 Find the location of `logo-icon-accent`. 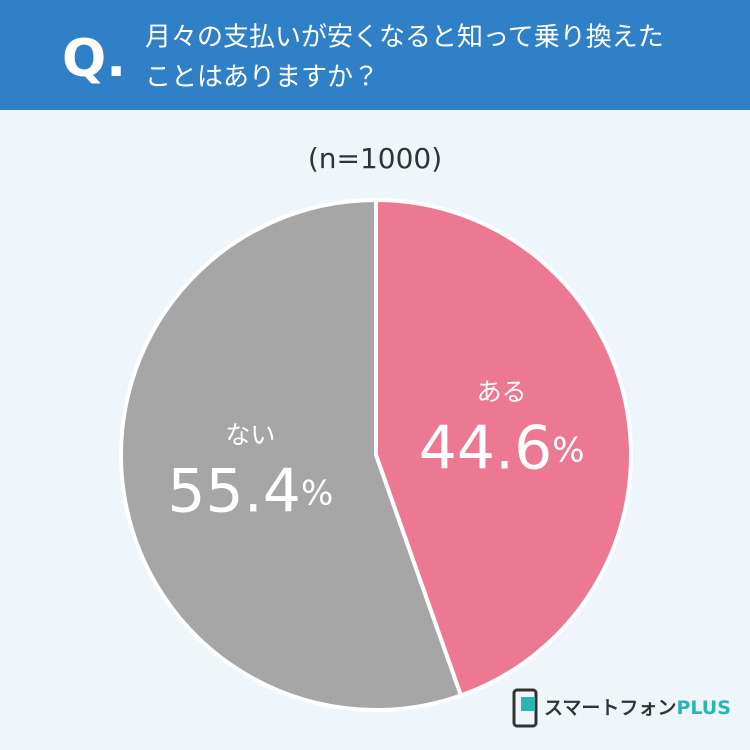

logo-icon-accent is located at coordinates (528, 704).